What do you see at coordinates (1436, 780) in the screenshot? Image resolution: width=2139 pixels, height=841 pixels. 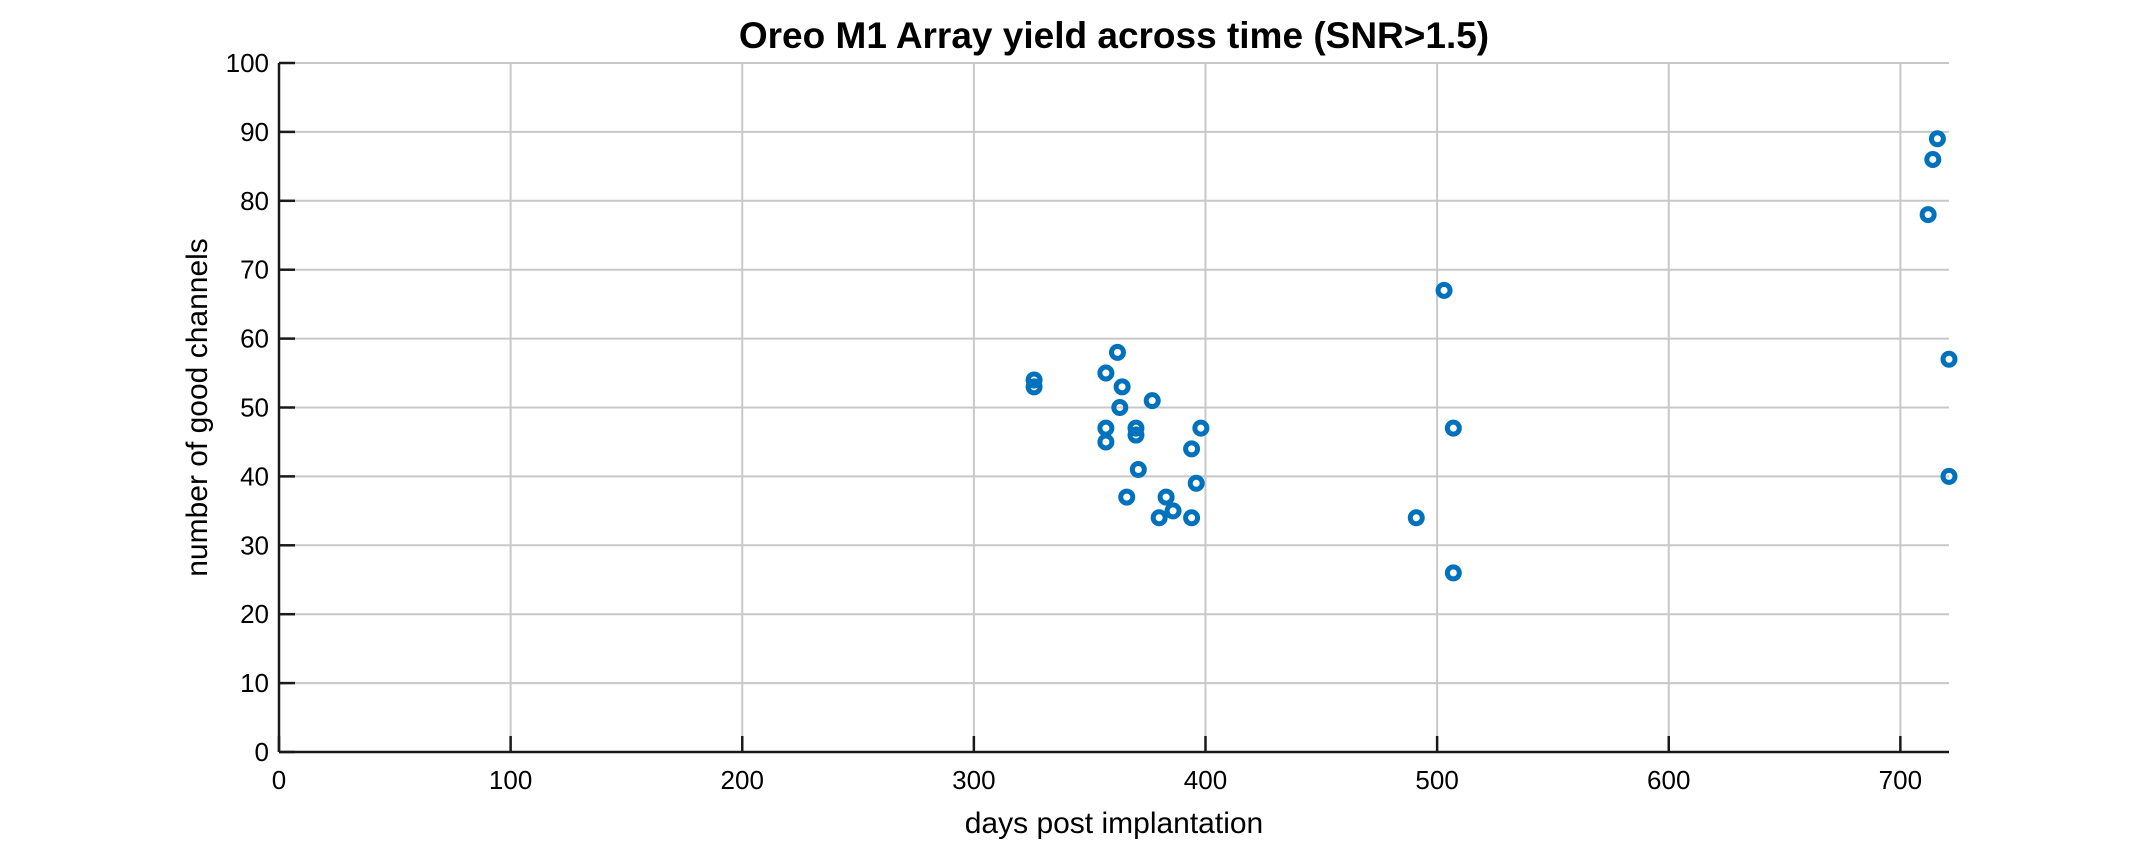 I see `x-tick-label: 500` at bounding box center [1436, 780].